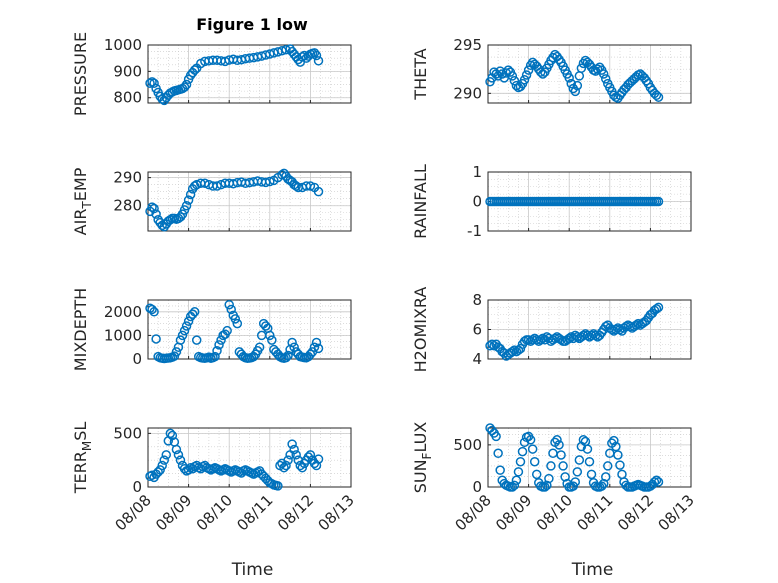 This screenshot has height=583, width=778. What do you see at coordinates (551, 201) in the screenshot?
I see `panel-rainfall: -1 0 1 RAINFALL` at bounding box center [551, 201].